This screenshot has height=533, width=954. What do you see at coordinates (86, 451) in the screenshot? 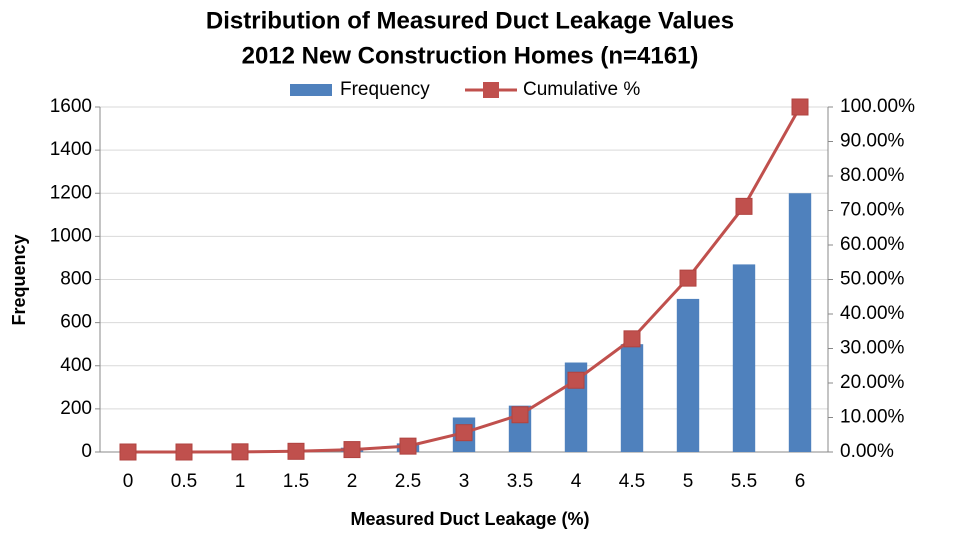
I see `y-tick-label: 0` at bounding box center [86, 451].